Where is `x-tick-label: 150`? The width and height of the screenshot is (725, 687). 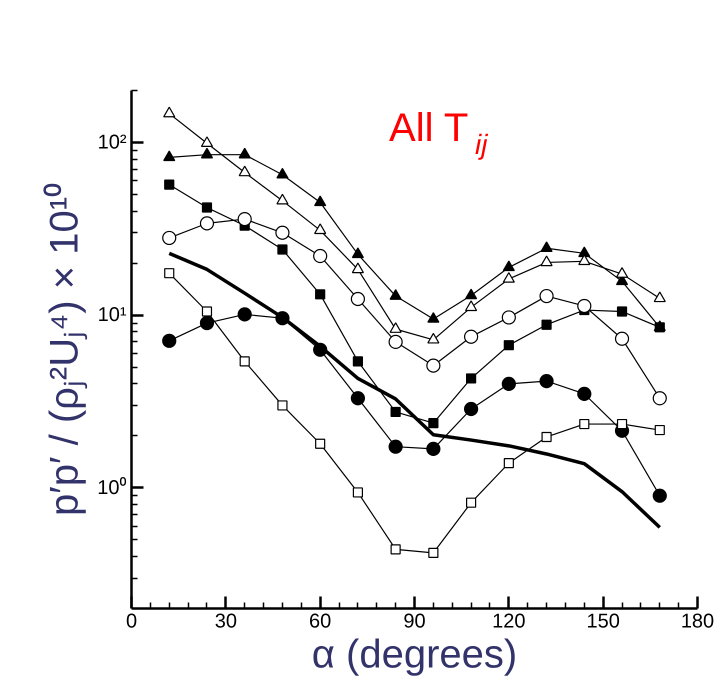
x-tick-label: 150 is located at coordinates (603, 621).